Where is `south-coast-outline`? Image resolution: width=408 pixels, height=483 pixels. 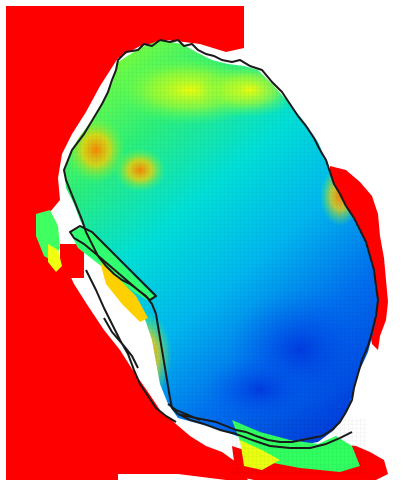
south-coast-outline is located at coordinates (265, 431).